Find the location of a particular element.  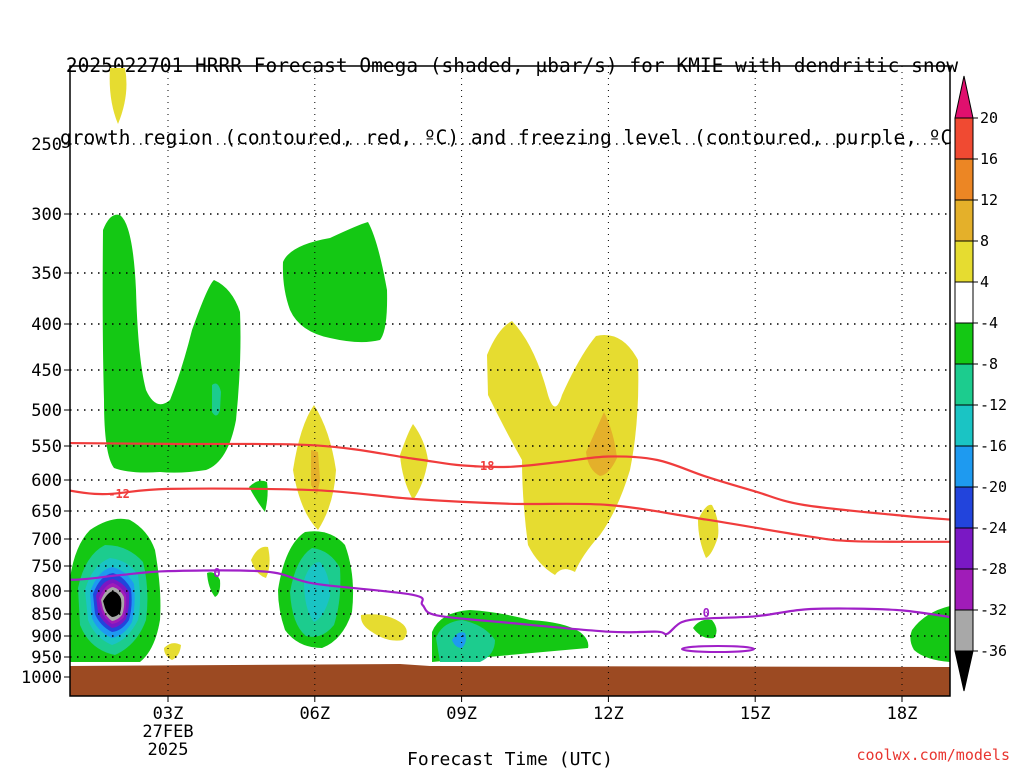

colorbar-label: 4 is located at coordinates (984, 282).